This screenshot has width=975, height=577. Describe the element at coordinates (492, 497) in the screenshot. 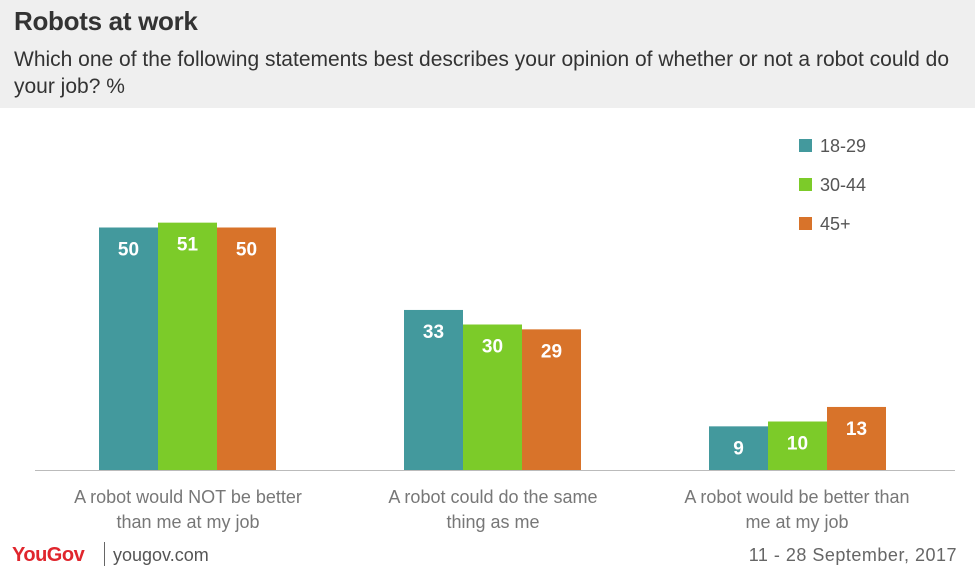

I see `category-label: A robot could do the same` at that location.